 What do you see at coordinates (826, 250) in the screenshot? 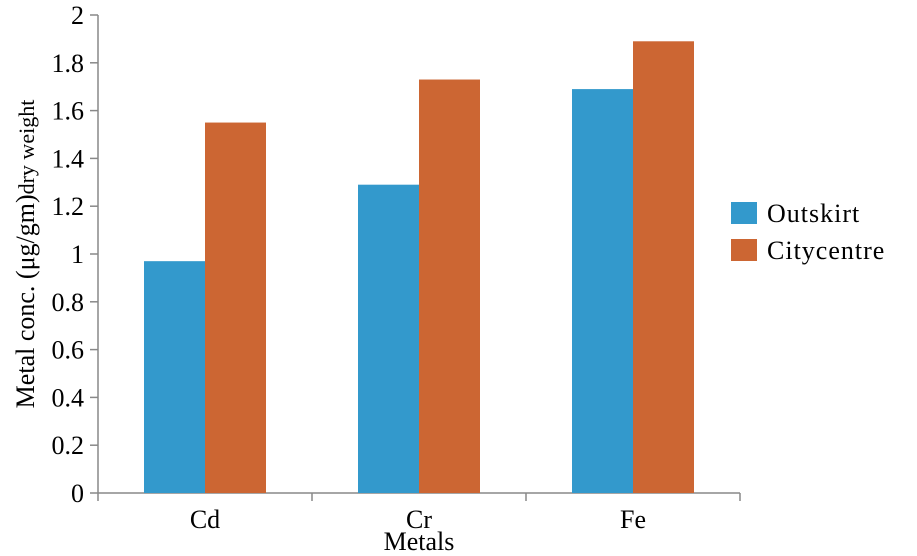
I see `legend-label-citycentre: Citycentre` at bounding box center [826, 250].